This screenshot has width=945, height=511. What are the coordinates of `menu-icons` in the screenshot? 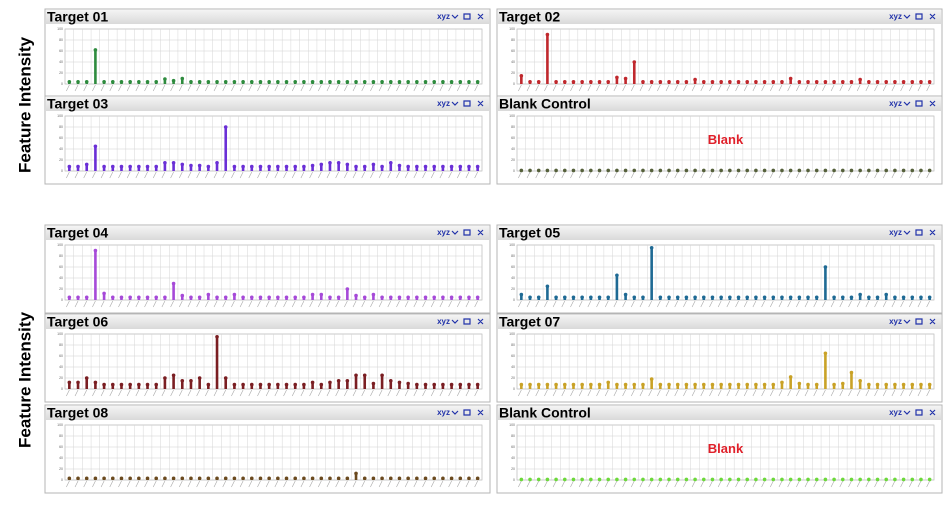 It's located at (467, 412).